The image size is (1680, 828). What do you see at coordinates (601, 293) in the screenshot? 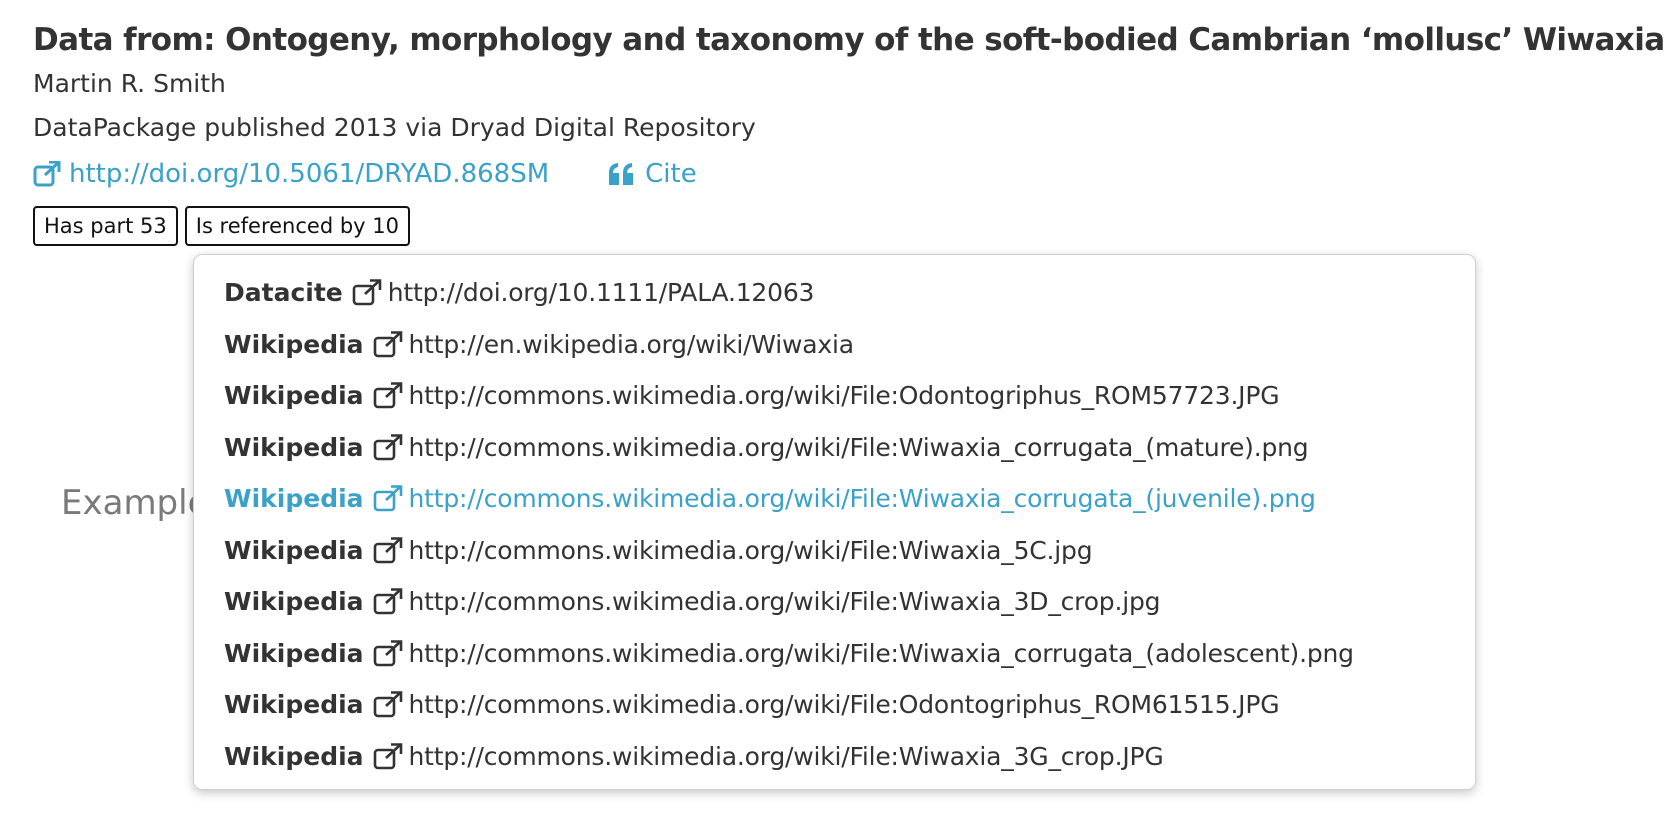
I see `reference-url: http://doi.org/10.1111/PALA.12063` at bounding box center [601, 293].